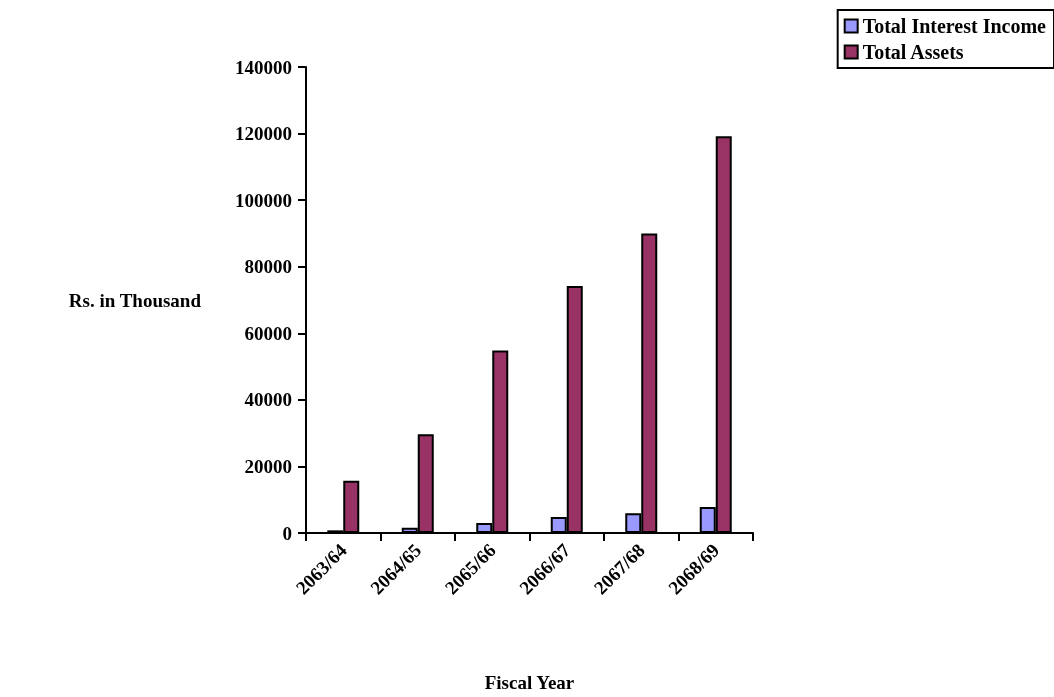  Describe the element at coordinates (268, 333) in the screenshot. I see `y-tick-label: 60000` at that location.